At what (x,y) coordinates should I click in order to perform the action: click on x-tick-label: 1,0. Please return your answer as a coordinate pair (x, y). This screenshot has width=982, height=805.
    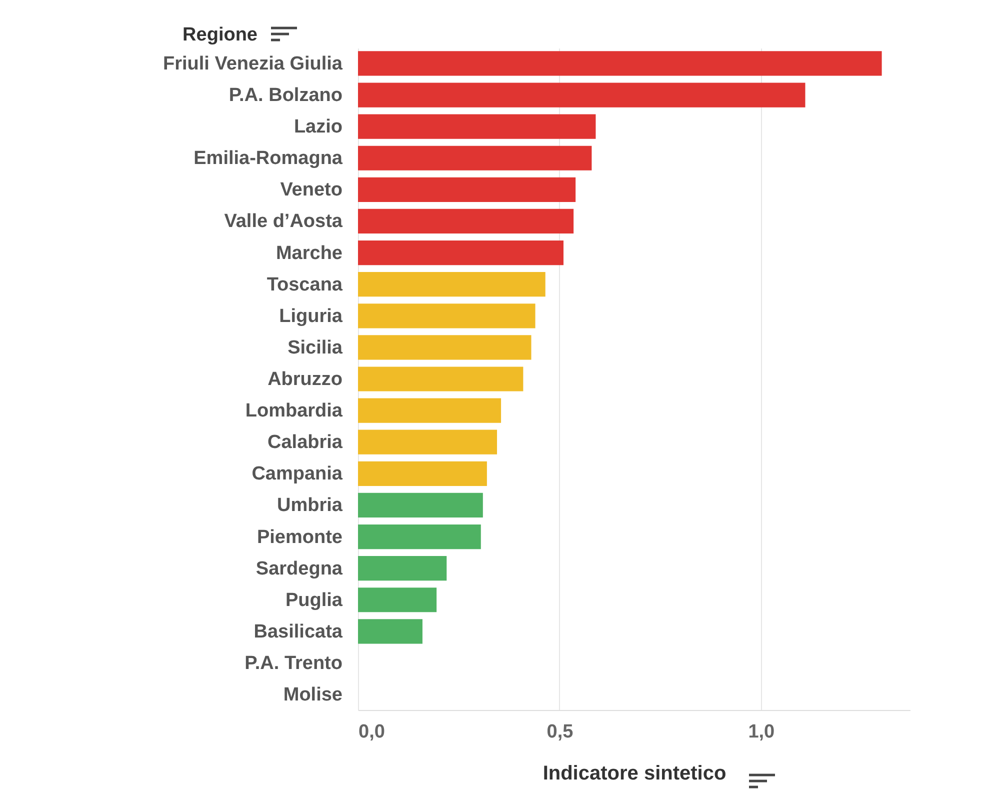
    Looking at the image, I should click on (761, 732).